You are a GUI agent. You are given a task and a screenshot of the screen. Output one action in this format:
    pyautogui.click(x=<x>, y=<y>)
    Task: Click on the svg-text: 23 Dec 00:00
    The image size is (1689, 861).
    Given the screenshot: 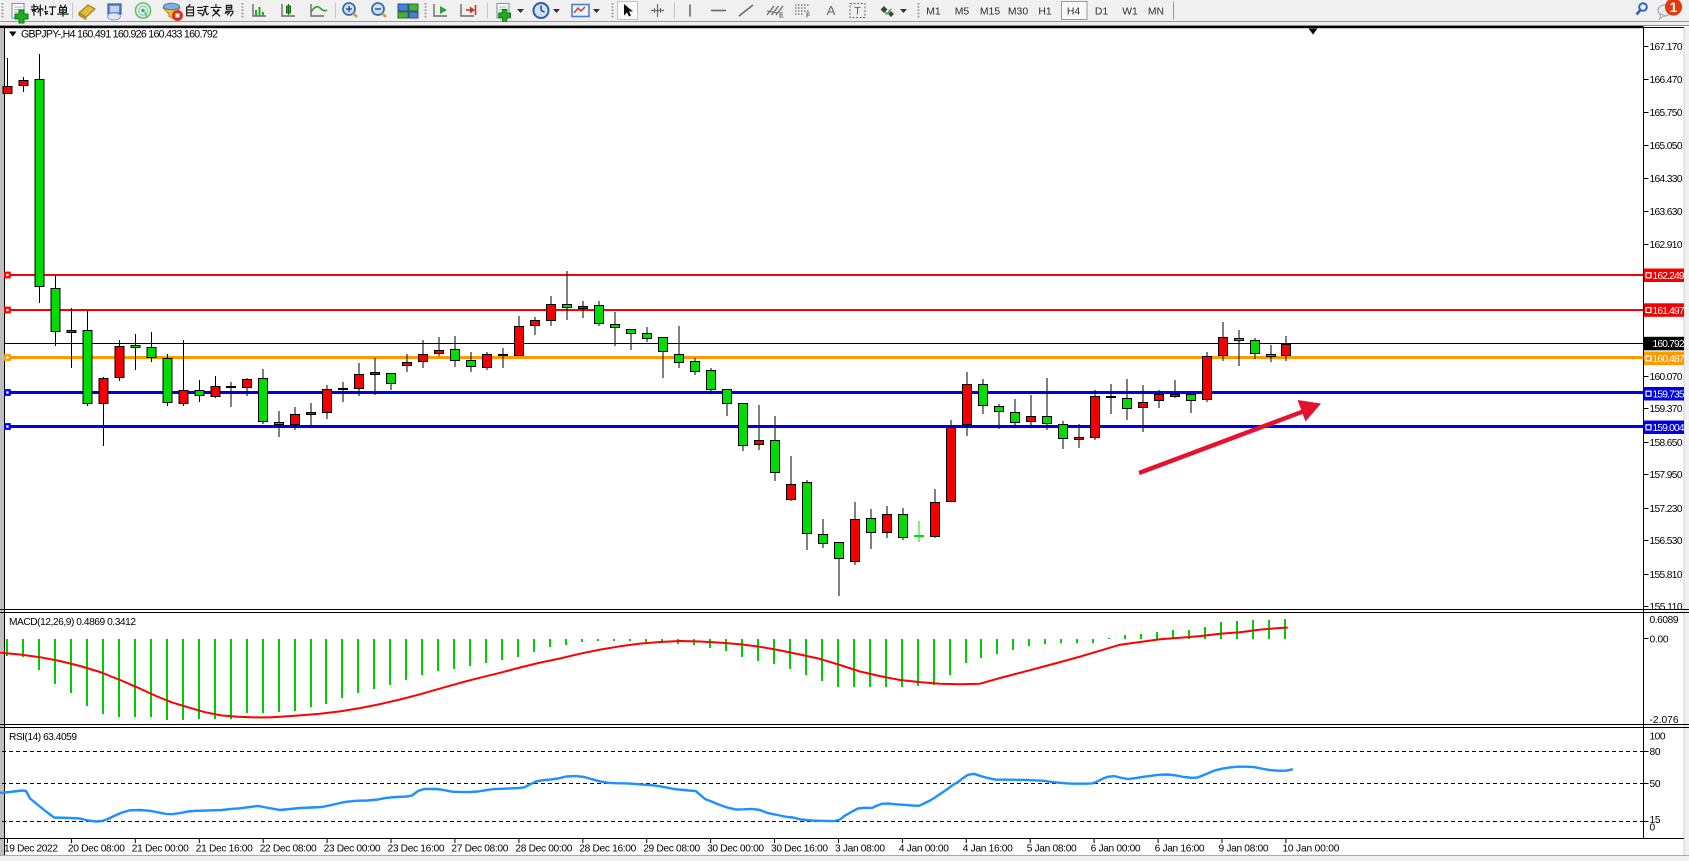 What is the action you would take?
    pyautogui.click(x=352, y=849)
    